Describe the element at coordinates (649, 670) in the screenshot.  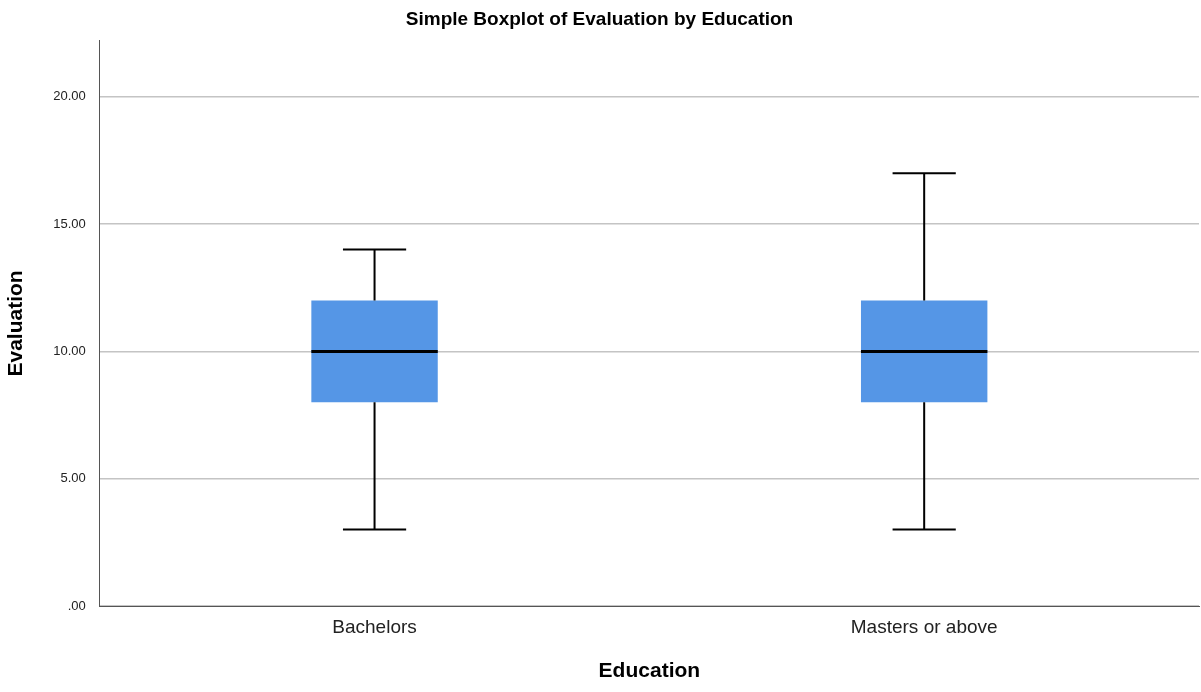
I see `x-axis-title: Education` at that location.